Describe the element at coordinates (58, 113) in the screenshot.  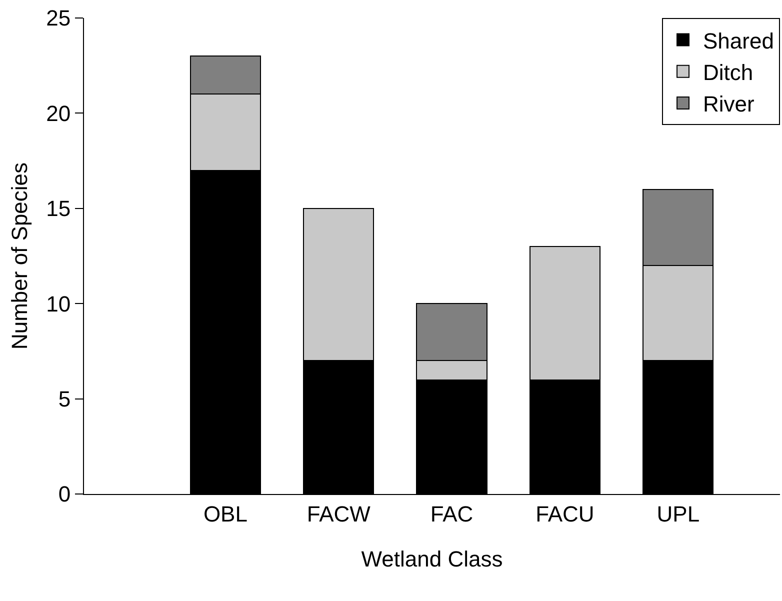
I see `y-tick-label: 20` at that location.